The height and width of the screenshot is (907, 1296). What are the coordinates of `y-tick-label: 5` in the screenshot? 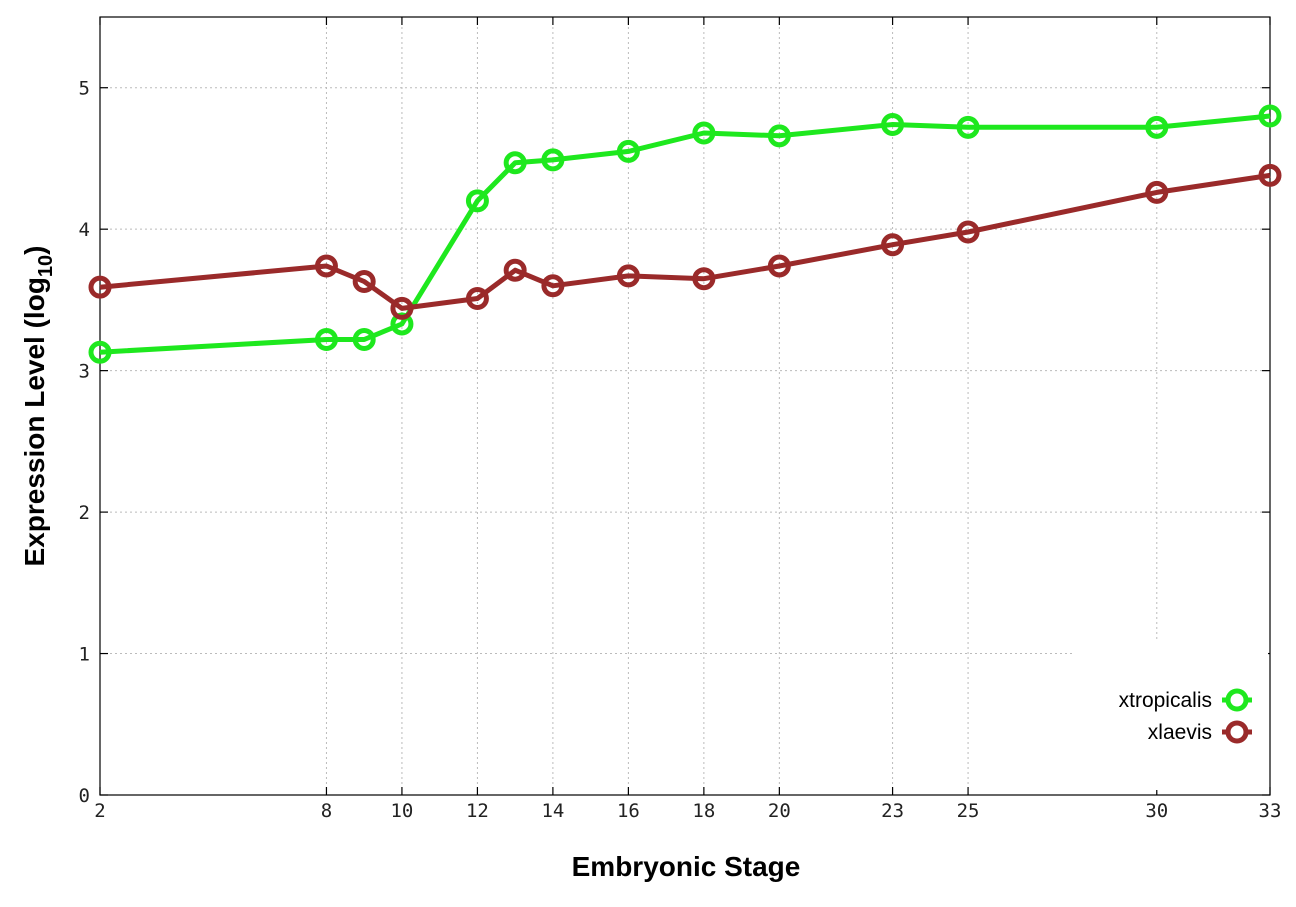 It's located at (84, 89).